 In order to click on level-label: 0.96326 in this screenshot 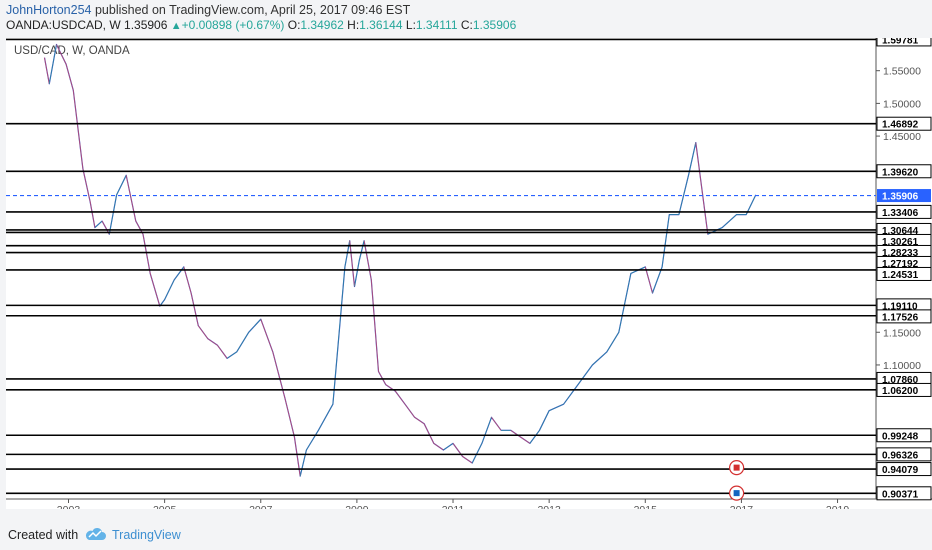, I will do `click(900, 455)`.